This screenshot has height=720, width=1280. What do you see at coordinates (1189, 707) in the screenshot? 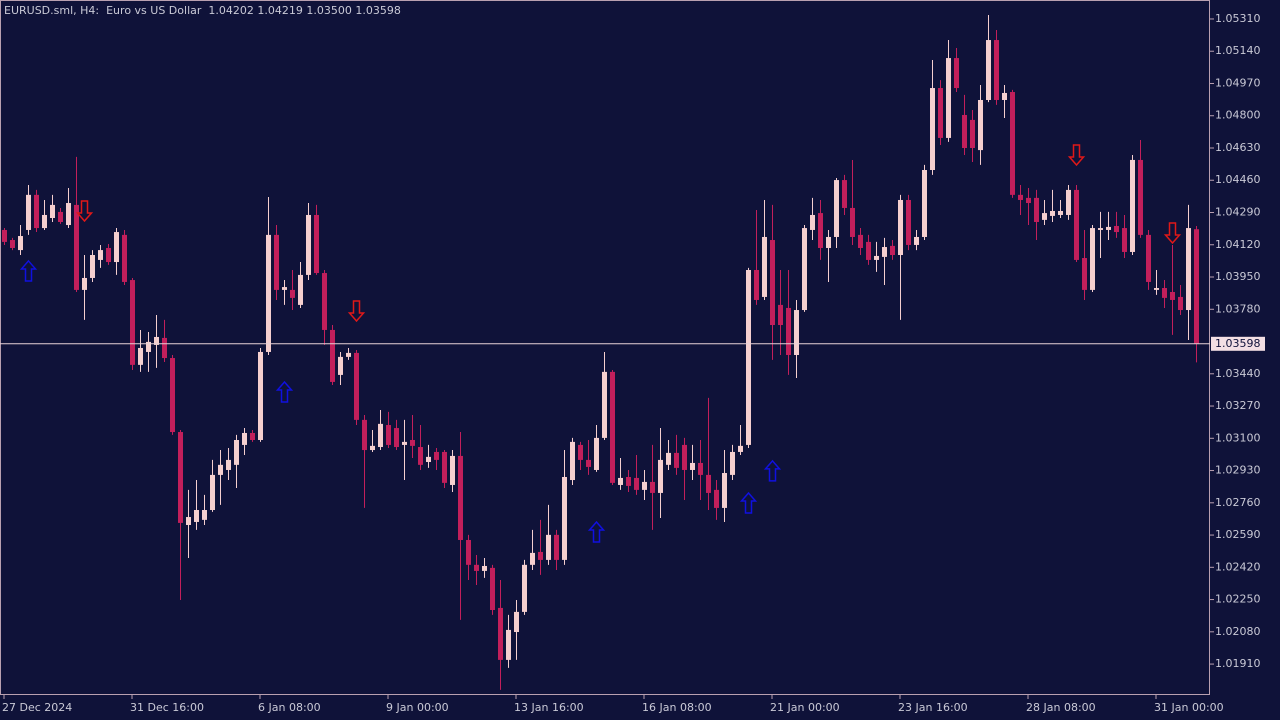
I see `x-tick-label: 31 Jan 00:00` at bounding box center [1189, 707].